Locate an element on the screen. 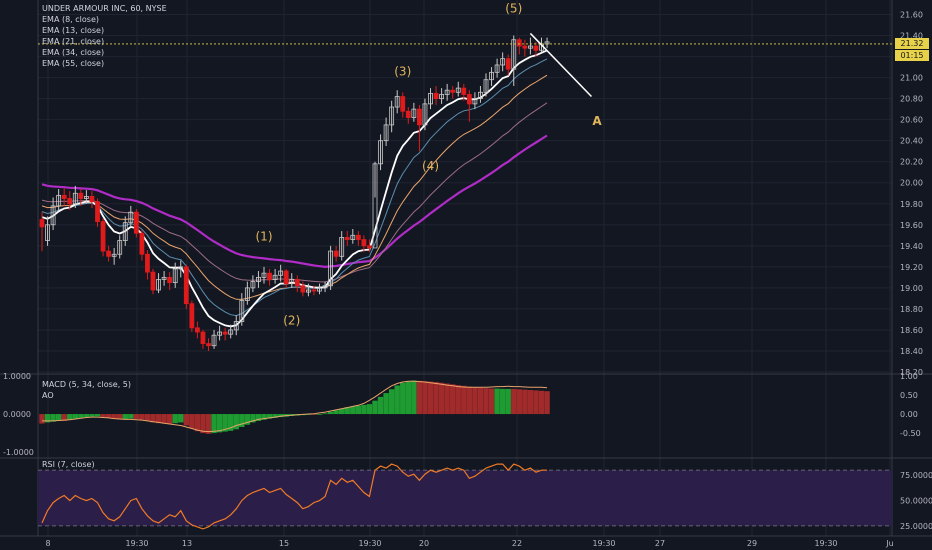 This screenshot has width=932, height=550. macd-tick-label: -0.50 is located at coordinates (910, 433).